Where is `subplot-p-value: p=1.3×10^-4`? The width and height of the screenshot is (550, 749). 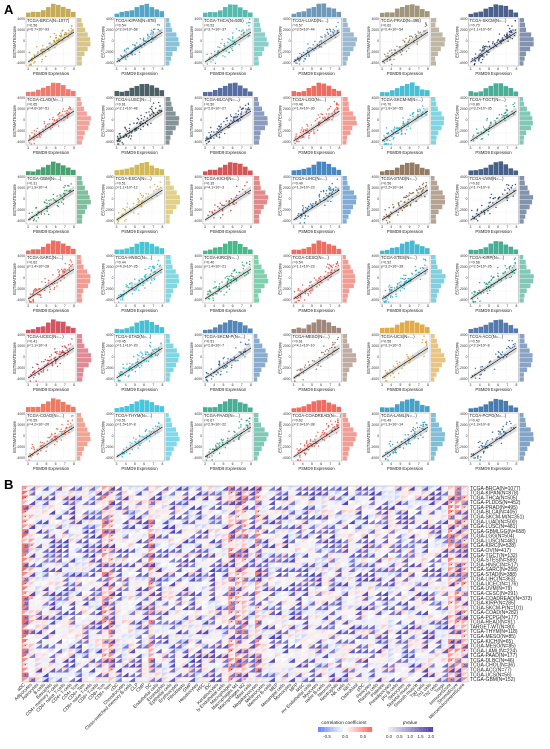
subplot-p-value: p=1.3×10^-4 is located at coordinates (37, 188).